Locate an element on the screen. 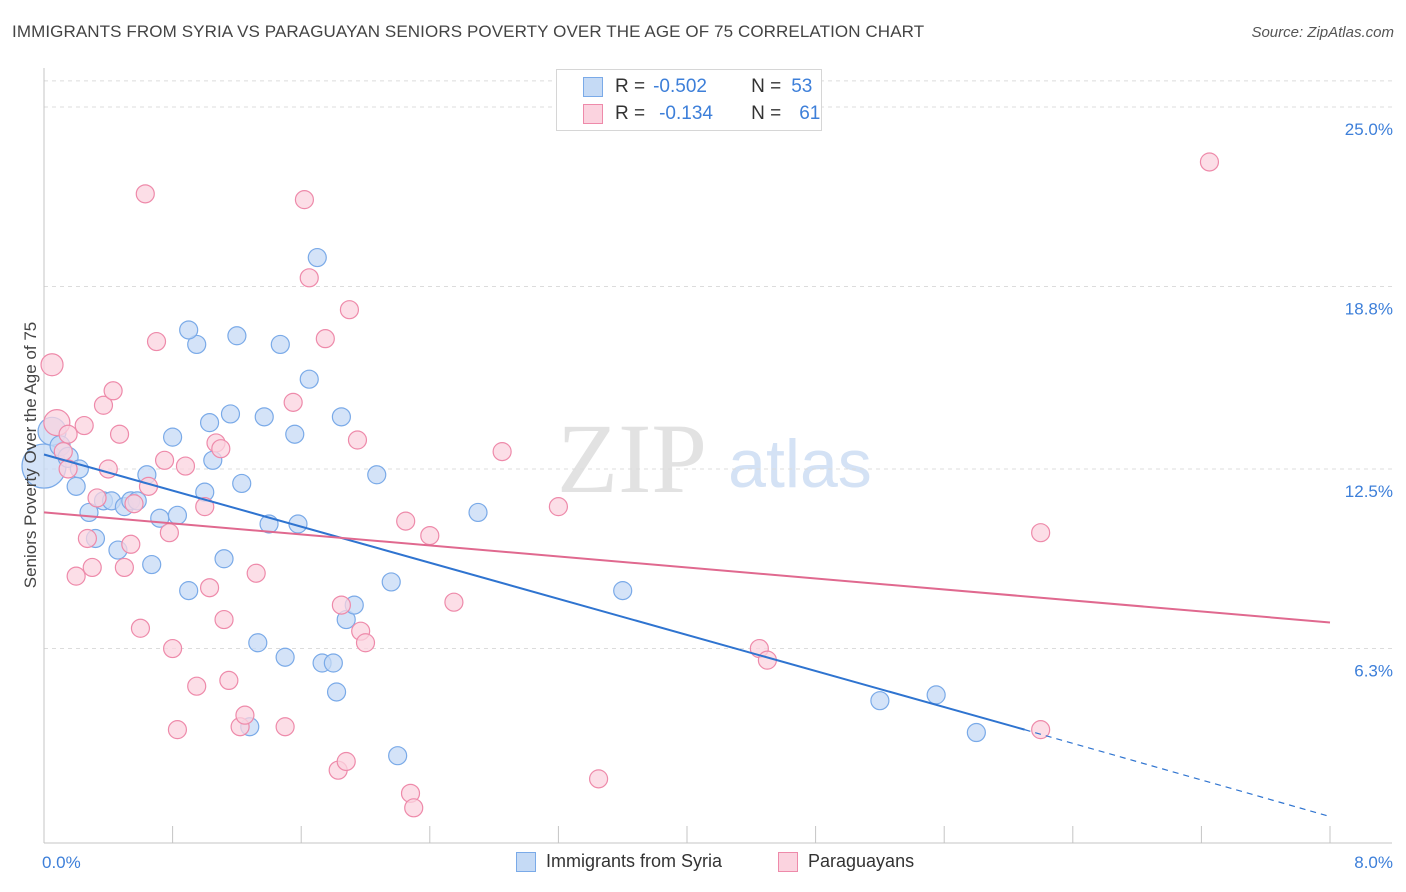 The height and width of the screenshot is (892, 1406). y-axis-title: Seniors Poverty Over the Age of 75 is located at coordinates (30, 455).